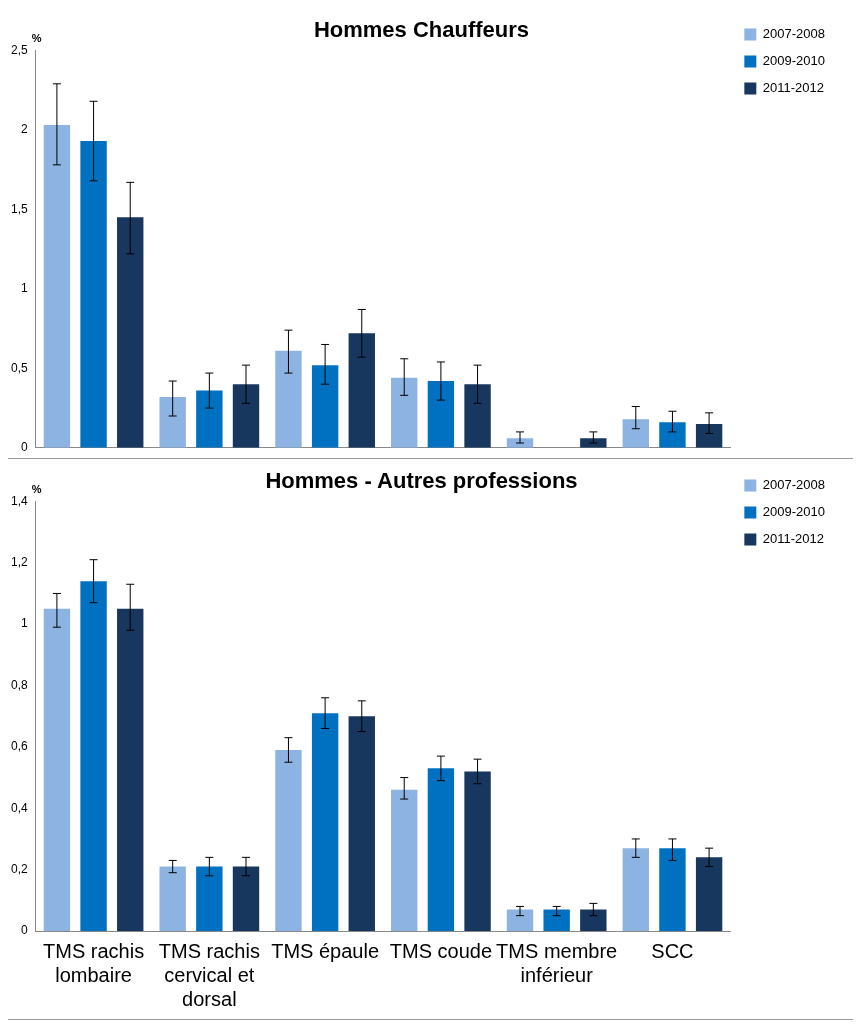 The height and width of the screenshot is (1029, 865). Describe the element at coordinates (24, 129) in the screenshot. I see `y-tick-label: 2` at that location.